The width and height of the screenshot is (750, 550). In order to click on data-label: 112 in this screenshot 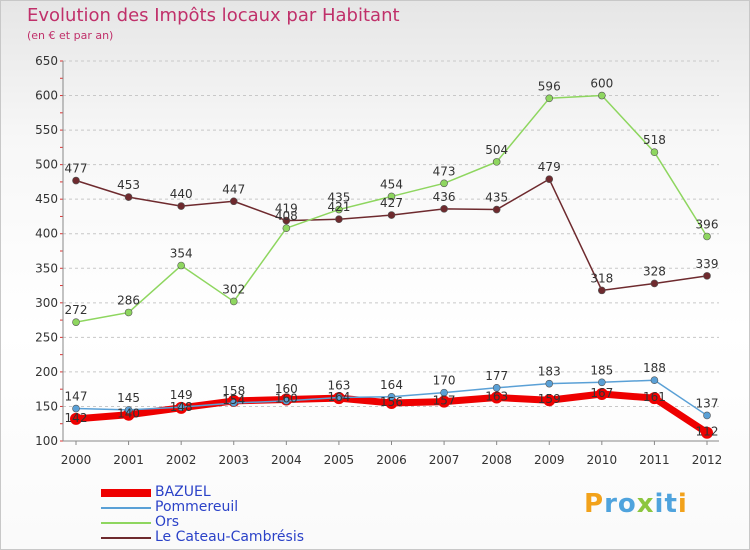, I will do `click(707, 432)`.